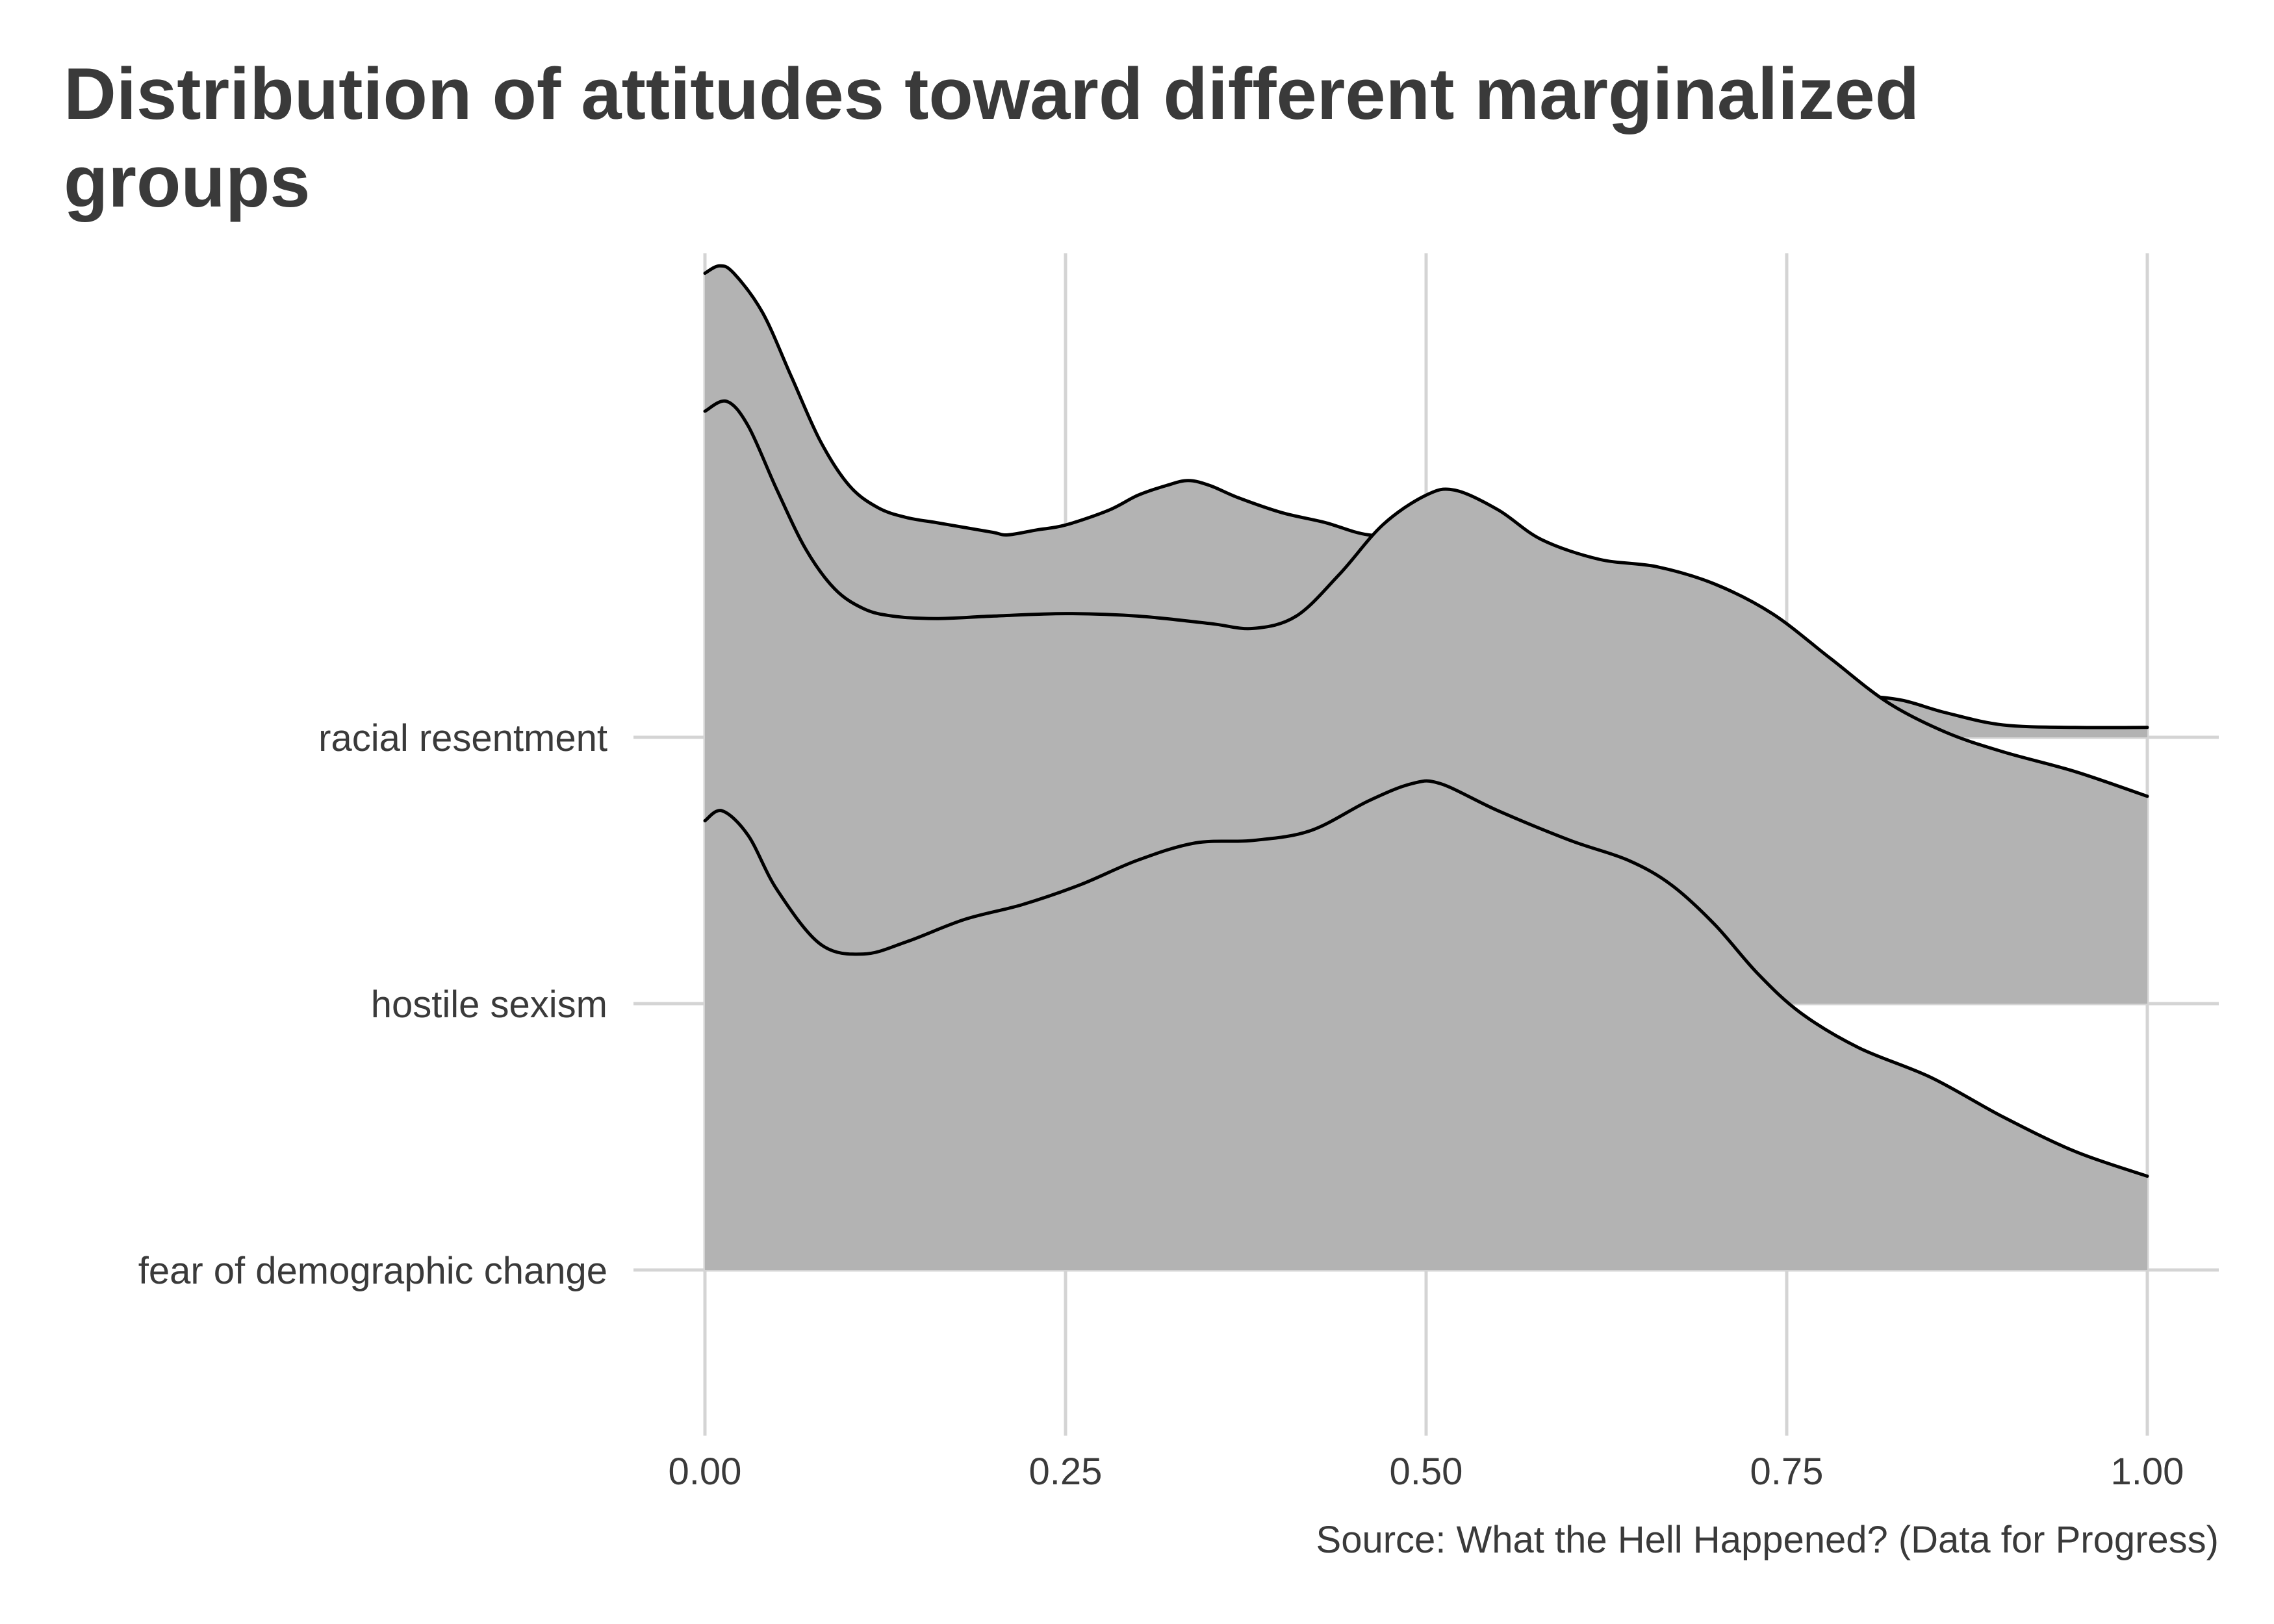 Image resolution: width=2274 pixels, height=1624 pixels. What do you see at coordinates (2147, 1472) in the screenshot?
I see `x-tick-label: 1.00` at bounding box center [2147, 1472].